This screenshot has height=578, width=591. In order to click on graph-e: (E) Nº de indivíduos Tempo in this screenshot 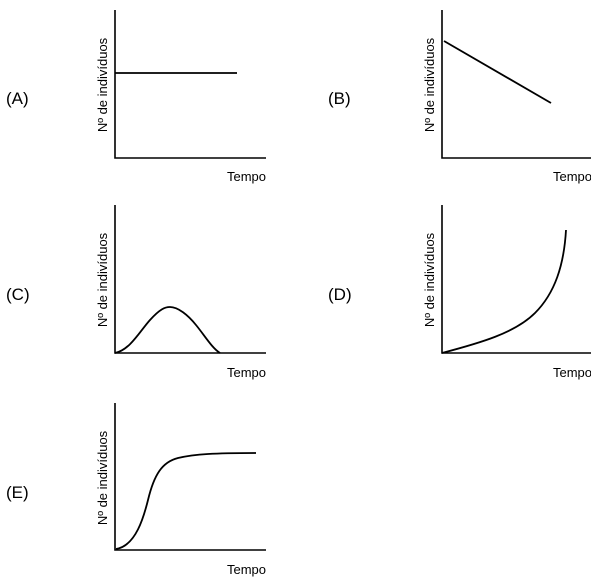, I will do `click(136, 490)`.